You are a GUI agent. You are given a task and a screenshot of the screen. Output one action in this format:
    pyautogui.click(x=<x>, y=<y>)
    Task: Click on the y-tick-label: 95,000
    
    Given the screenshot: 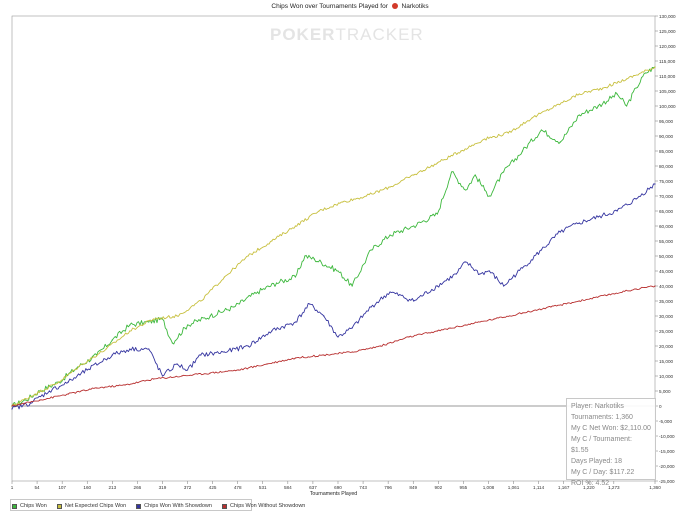 What is the action you would take?
    pyautogui.click(x=666, y=121)
    